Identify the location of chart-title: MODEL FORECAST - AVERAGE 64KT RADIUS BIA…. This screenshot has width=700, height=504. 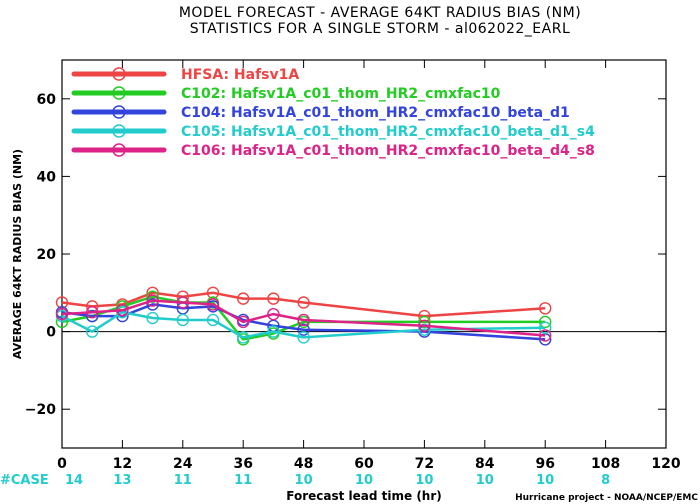
(380, 13).